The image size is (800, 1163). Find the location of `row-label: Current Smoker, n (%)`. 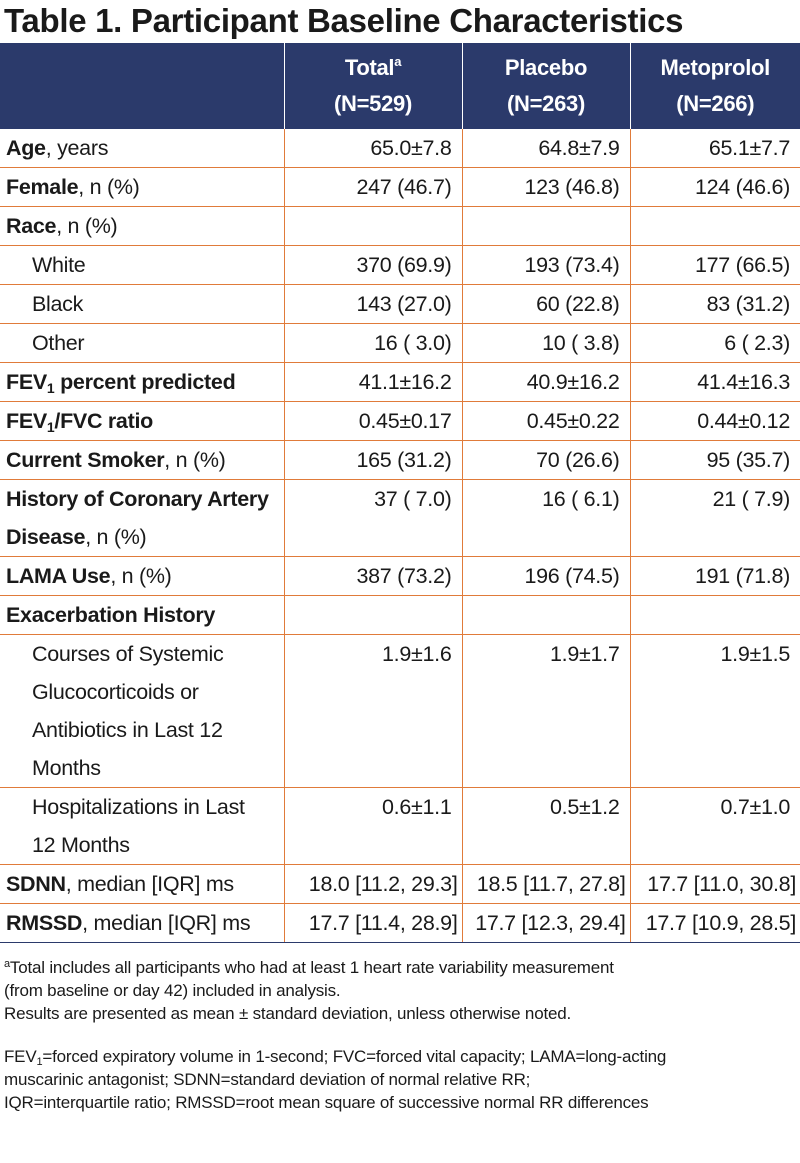

row-label: Current Smoker, n (%) is located at coordinates (142, 460).